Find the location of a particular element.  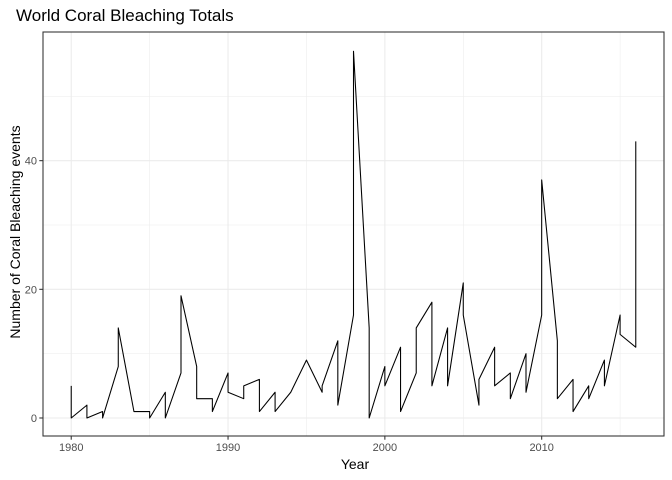

x-tick-label: 2000 is located at coordinates (385, 448).